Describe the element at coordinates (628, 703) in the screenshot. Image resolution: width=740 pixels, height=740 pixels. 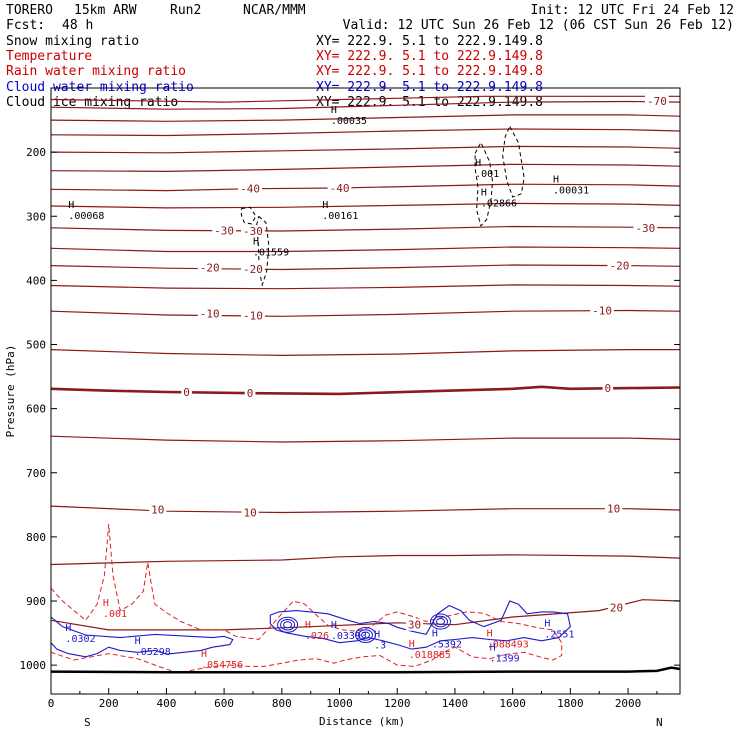
I see `x-tick-label: 2000` at that location.